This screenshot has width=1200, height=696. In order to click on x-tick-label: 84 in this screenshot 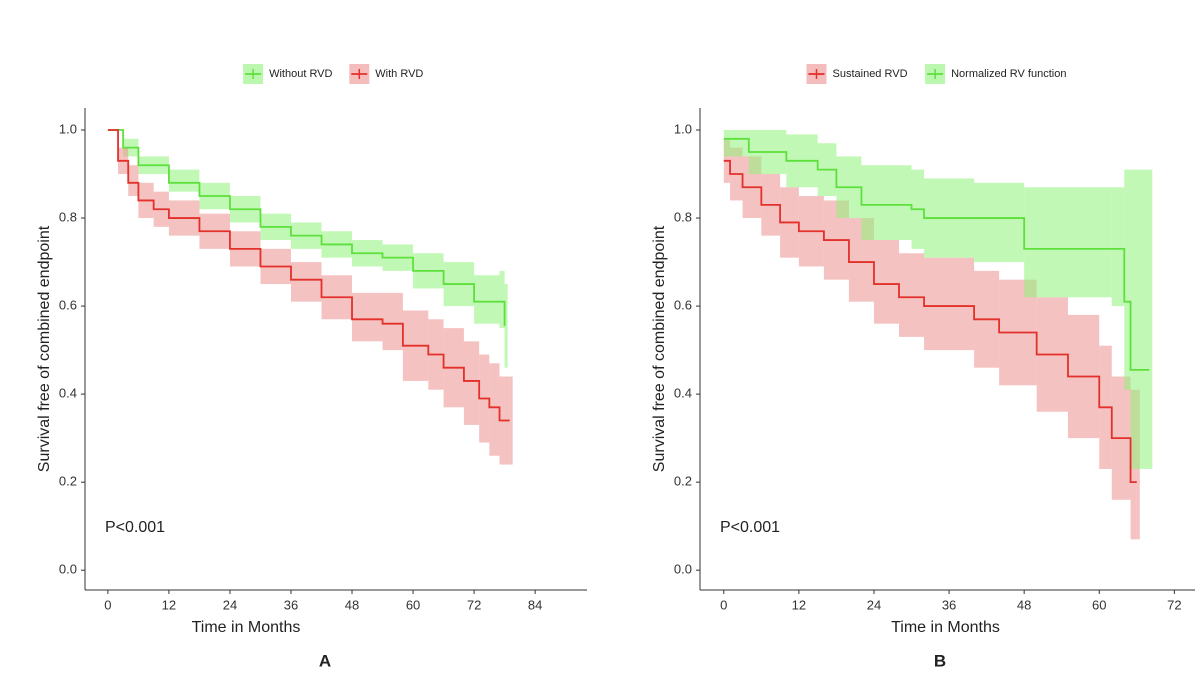, I will do `click(535, 604)`.